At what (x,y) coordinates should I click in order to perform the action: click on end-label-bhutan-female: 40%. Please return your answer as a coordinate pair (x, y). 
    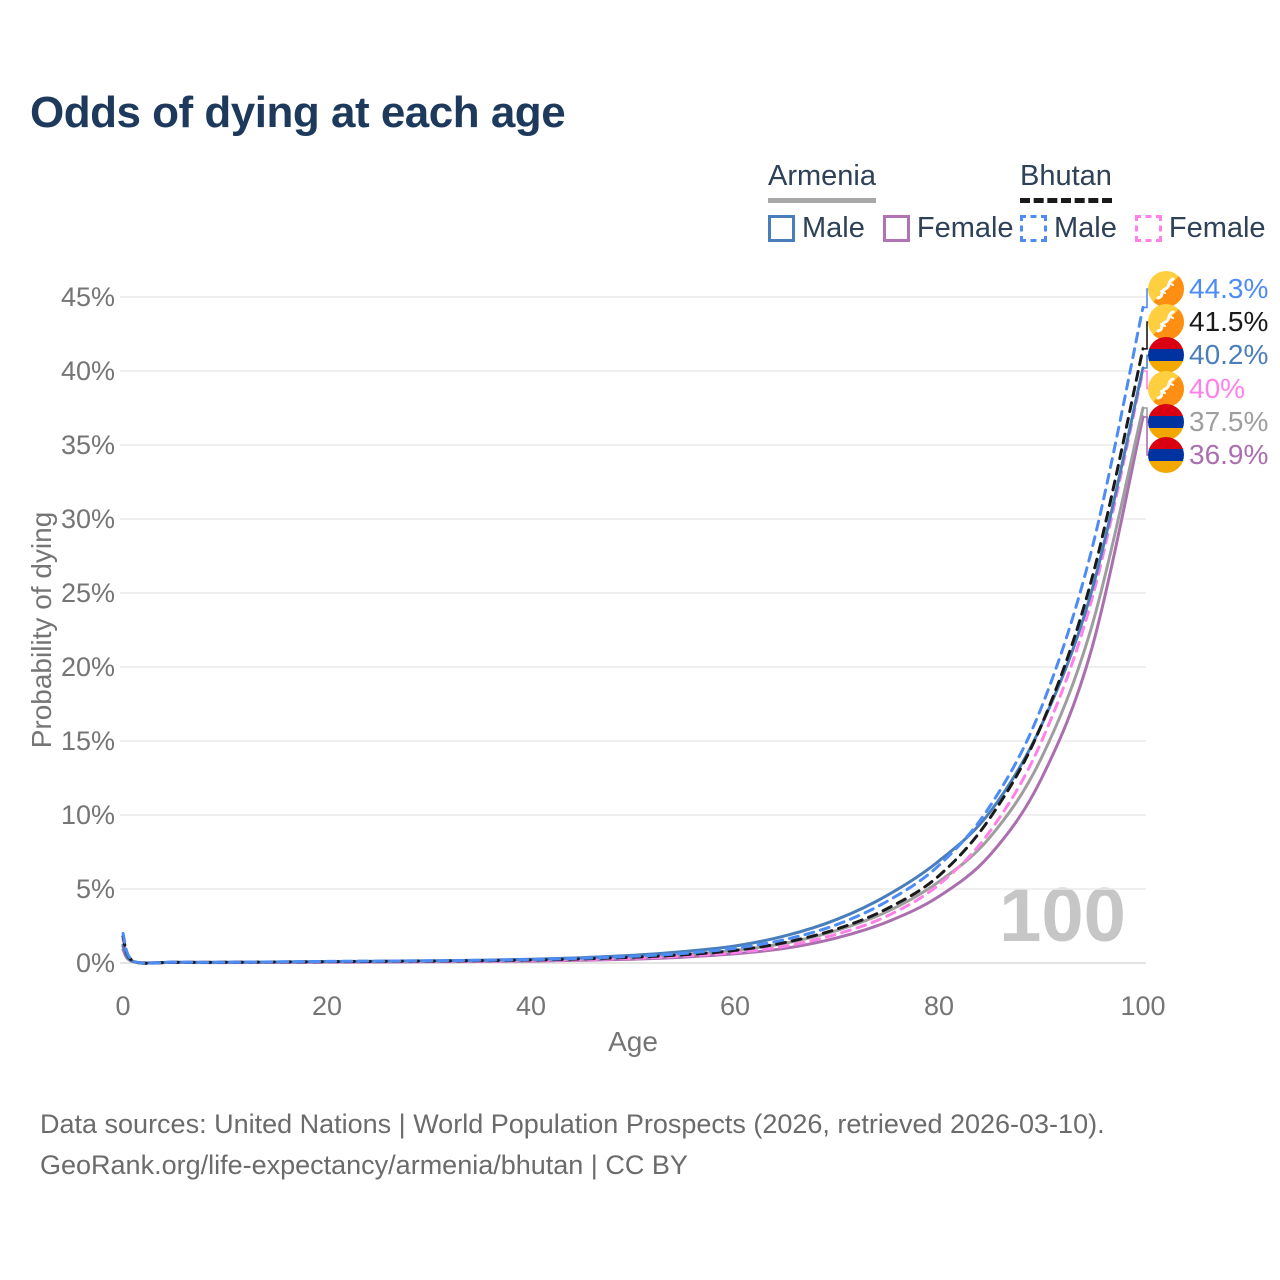
    Looking at the image, I should click on (1197, 388).